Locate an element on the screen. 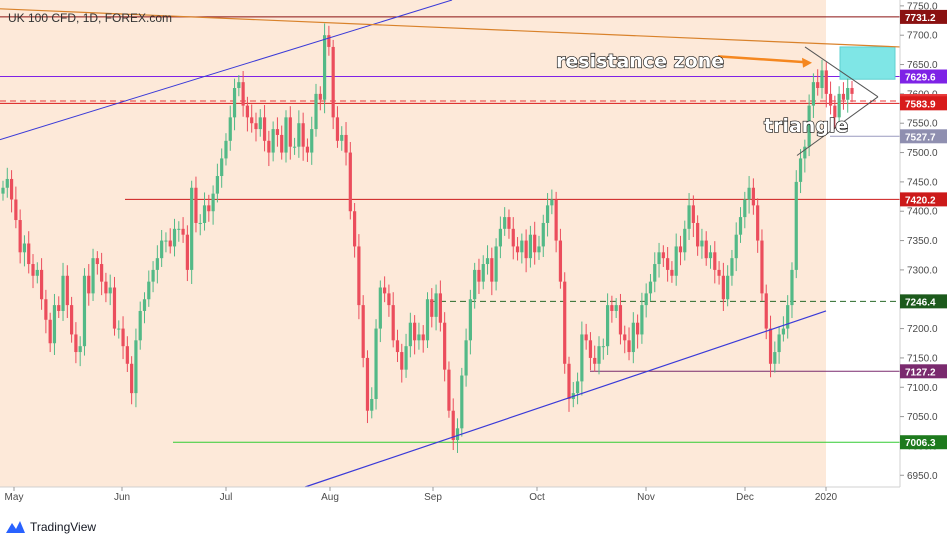 Image resolution: width=949 pixels, height=539 pixels. x-tick-label: 2020 is located at coordinates (826, 497).